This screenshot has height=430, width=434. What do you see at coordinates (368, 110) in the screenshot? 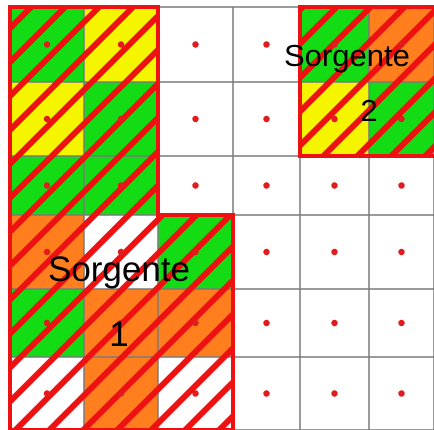
I see `source-2-number: 2` at bounding box center [368, 110].